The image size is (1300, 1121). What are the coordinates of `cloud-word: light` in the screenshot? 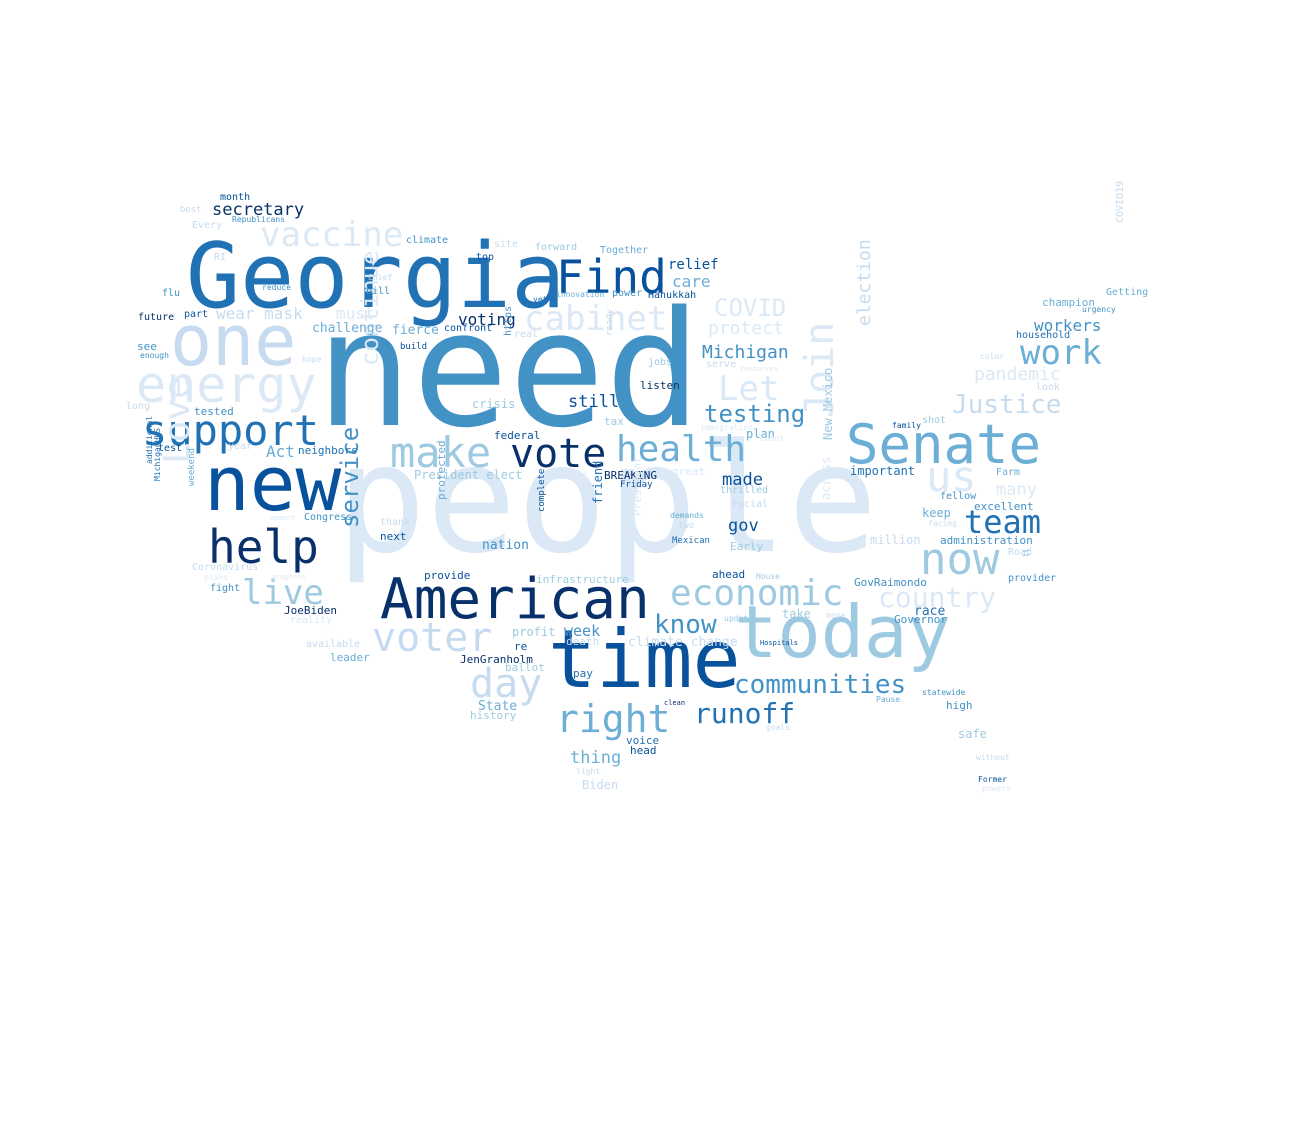 It's located at (588, 771).